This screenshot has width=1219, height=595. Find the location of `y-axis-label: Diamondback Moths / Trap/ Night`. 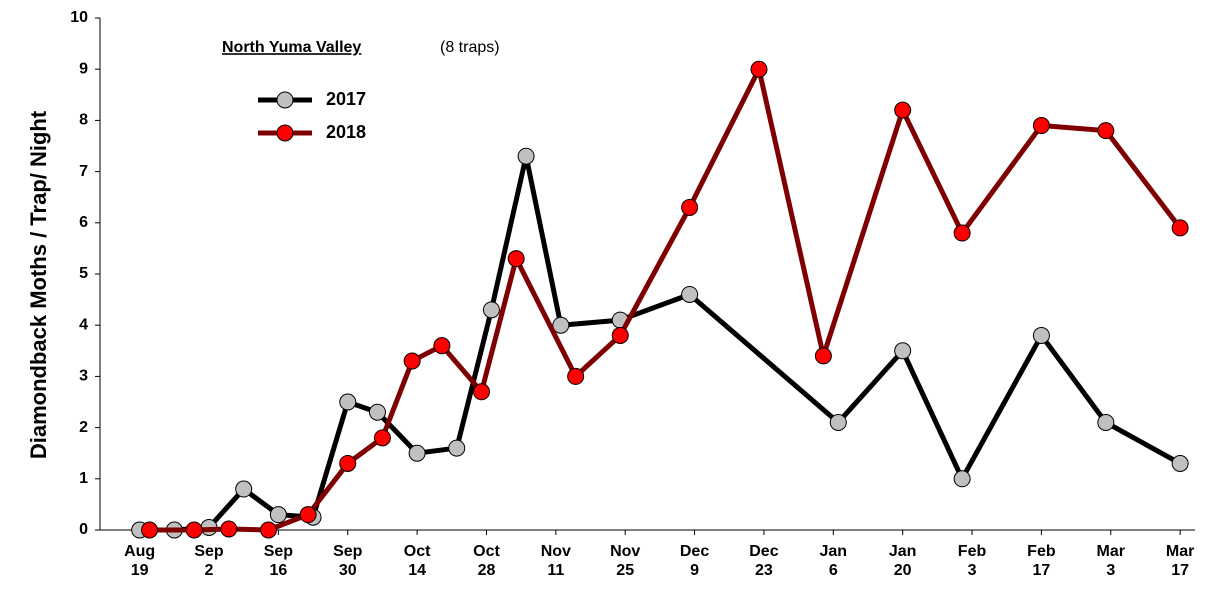

y-axis-label: Diamondback Moths / Trap/ Night is located at coordinates (38, 284).